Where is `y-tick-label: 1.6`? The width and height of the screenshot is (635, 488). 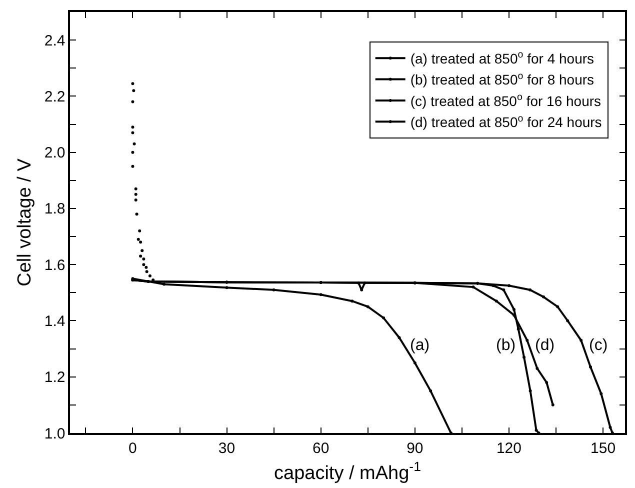 y-tick-label: 1.6 is located at coordinates (55, 265).